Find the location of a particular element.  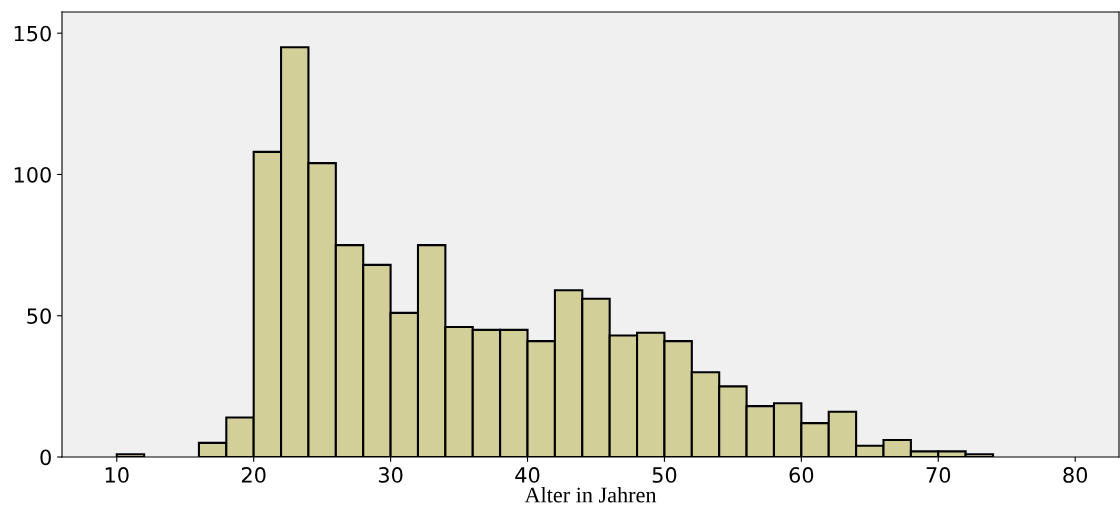

x-tick-label: 10 is located at coordinates (117, 475).